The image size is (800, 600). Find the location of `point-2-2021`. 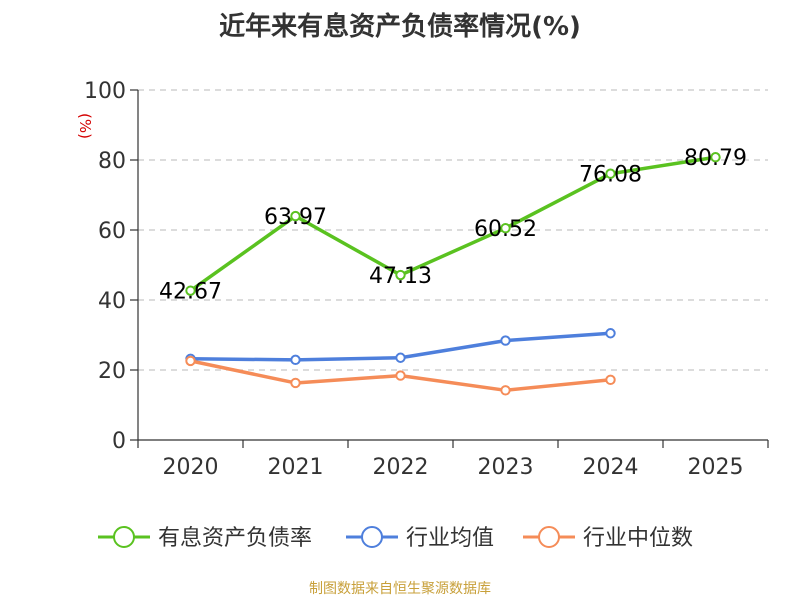

point-2-2021 is located at coordinates (295, 360).